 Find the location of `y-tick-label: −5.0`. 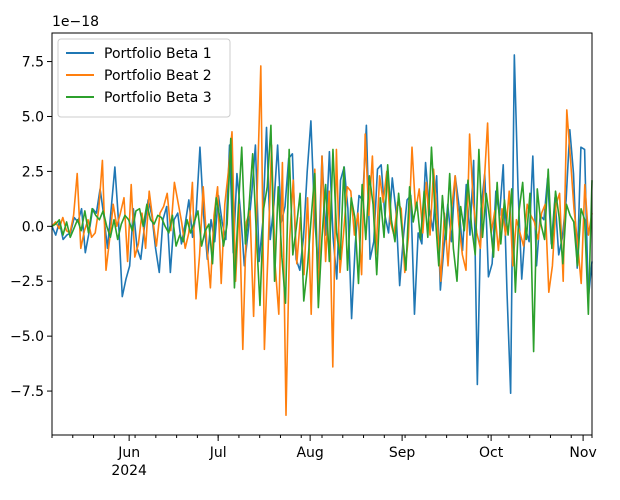

y-tick-label: −5.0 is located at coordinates (27, 337).